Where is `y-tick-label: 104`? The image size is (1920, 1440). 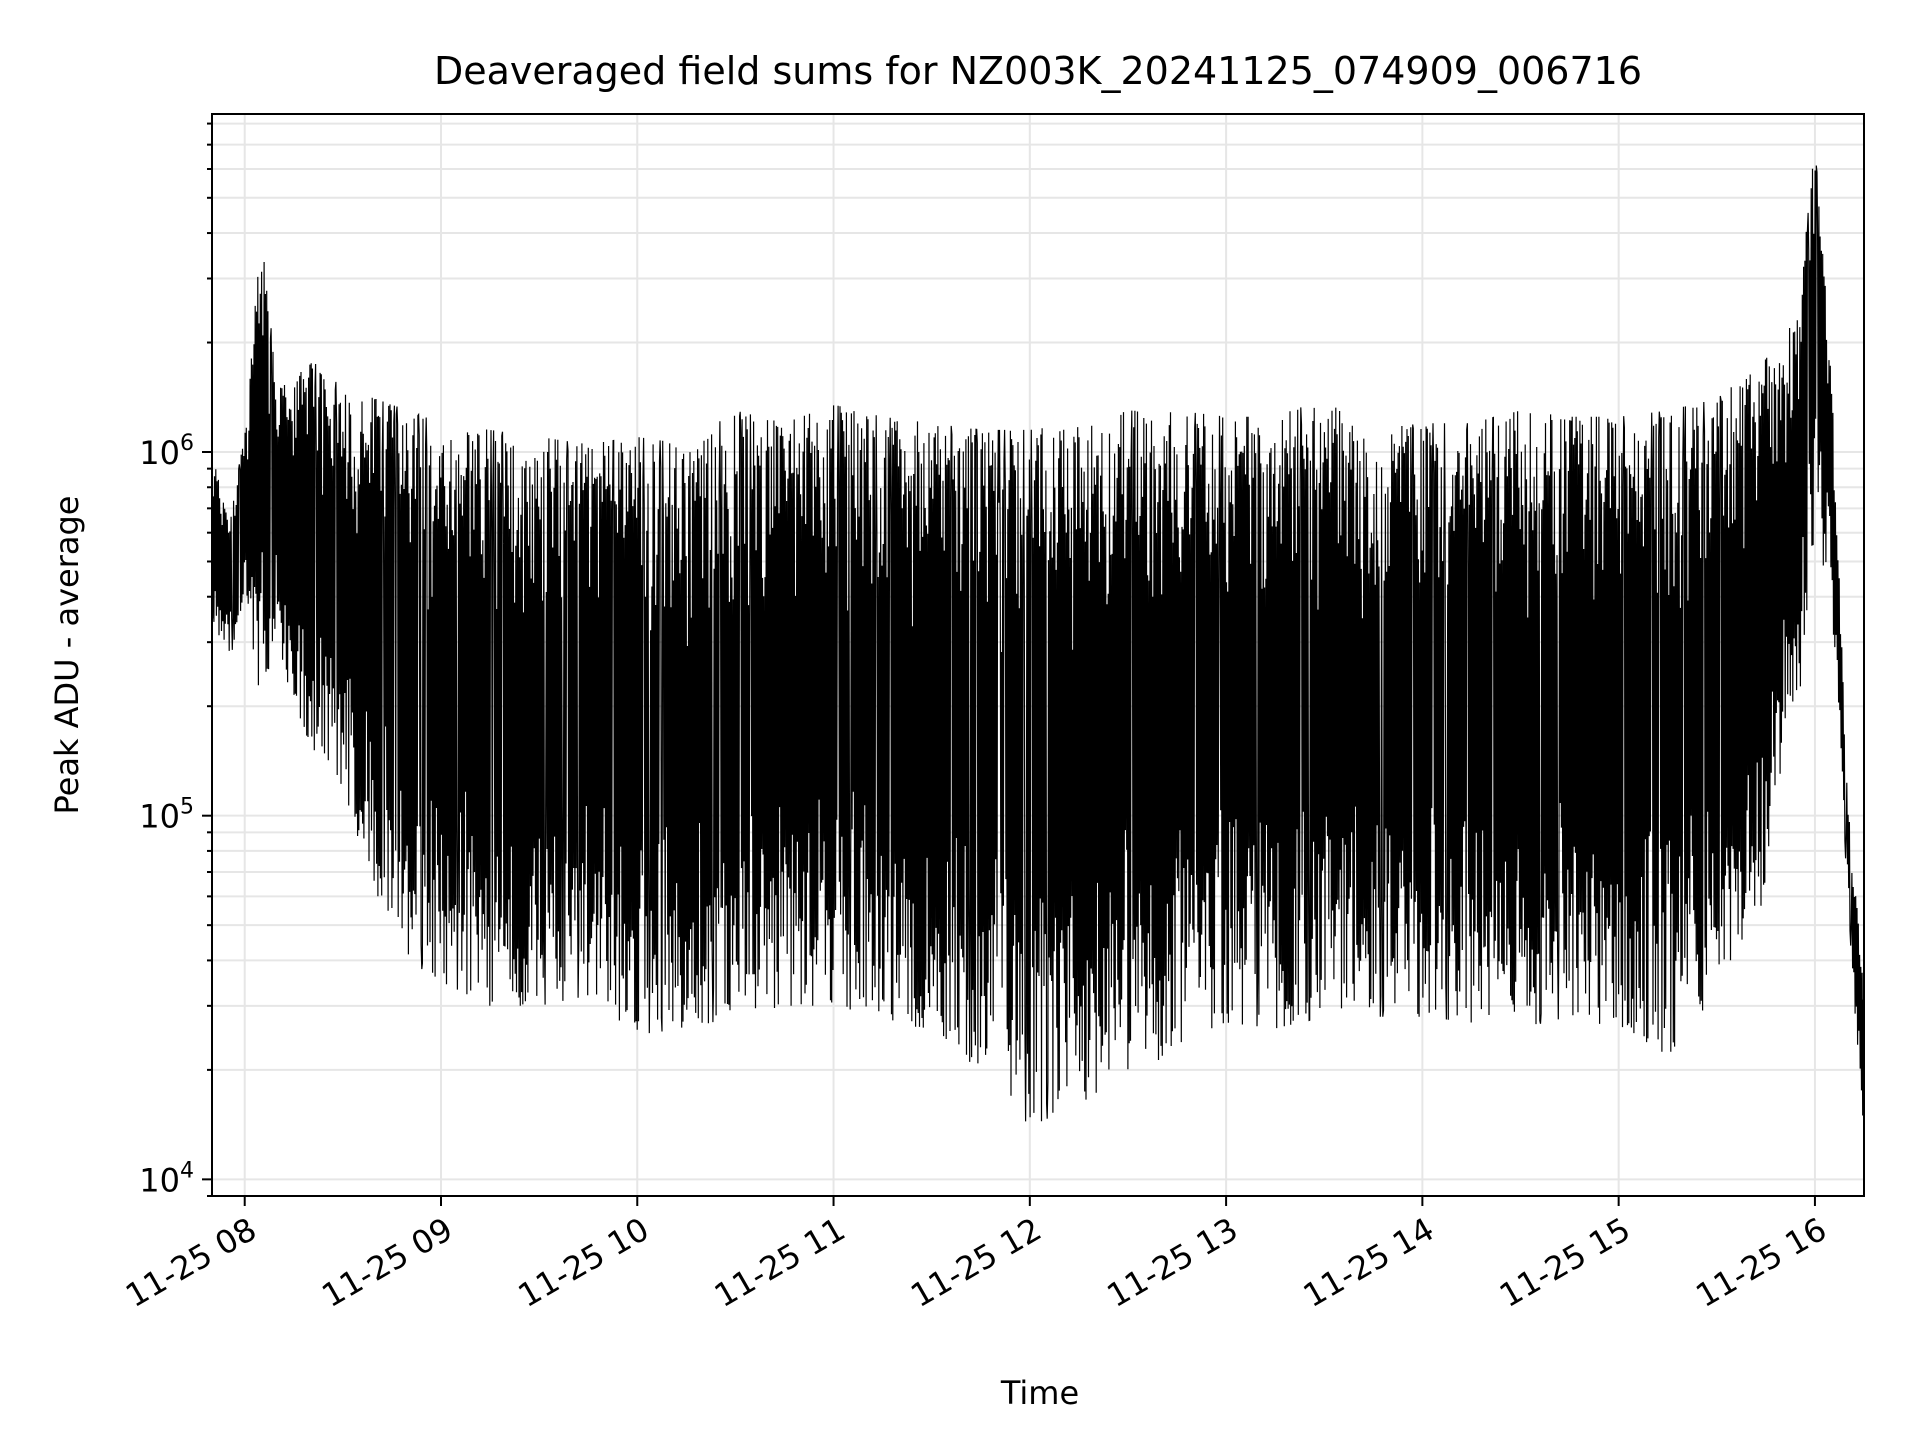
y-tick-label: 104 is located at coordinates (166, 1178).